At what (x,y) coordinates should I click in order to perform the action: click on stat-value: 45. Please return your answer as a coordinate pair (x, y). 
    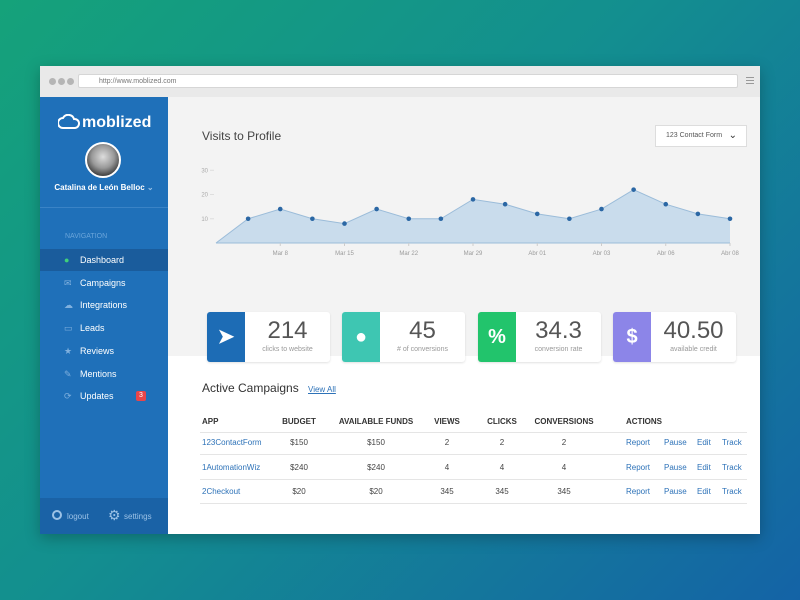
    Looking at the image, I should click on (422, 330).